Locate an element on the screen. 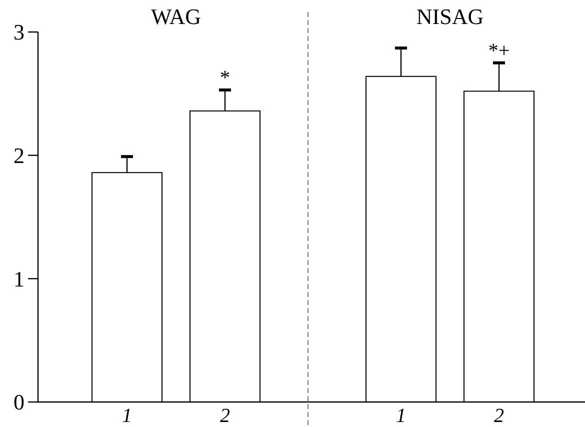 The width and height of the screenshot is (585, 427). annotation: * is located at coordinates (225, 77).